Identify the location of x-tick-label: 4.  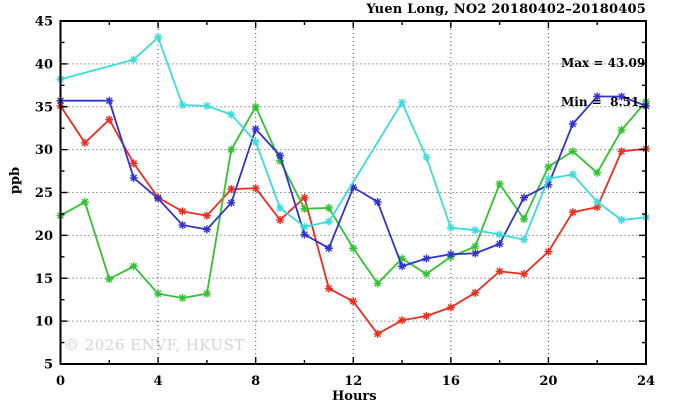
(158, 381).